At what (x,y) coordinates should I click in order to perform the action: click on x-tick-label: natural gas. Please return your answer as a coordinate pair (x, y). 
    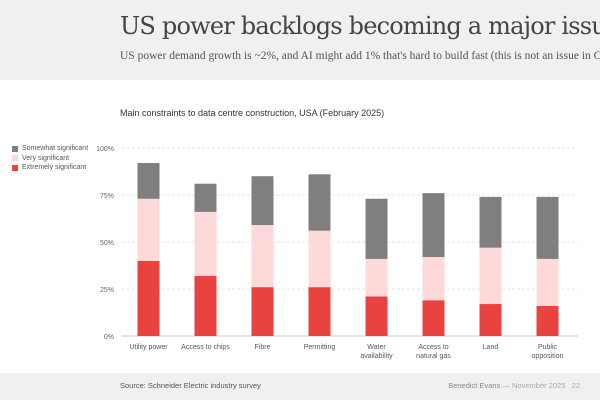
    Looking at the image, I should click on (433, 356).